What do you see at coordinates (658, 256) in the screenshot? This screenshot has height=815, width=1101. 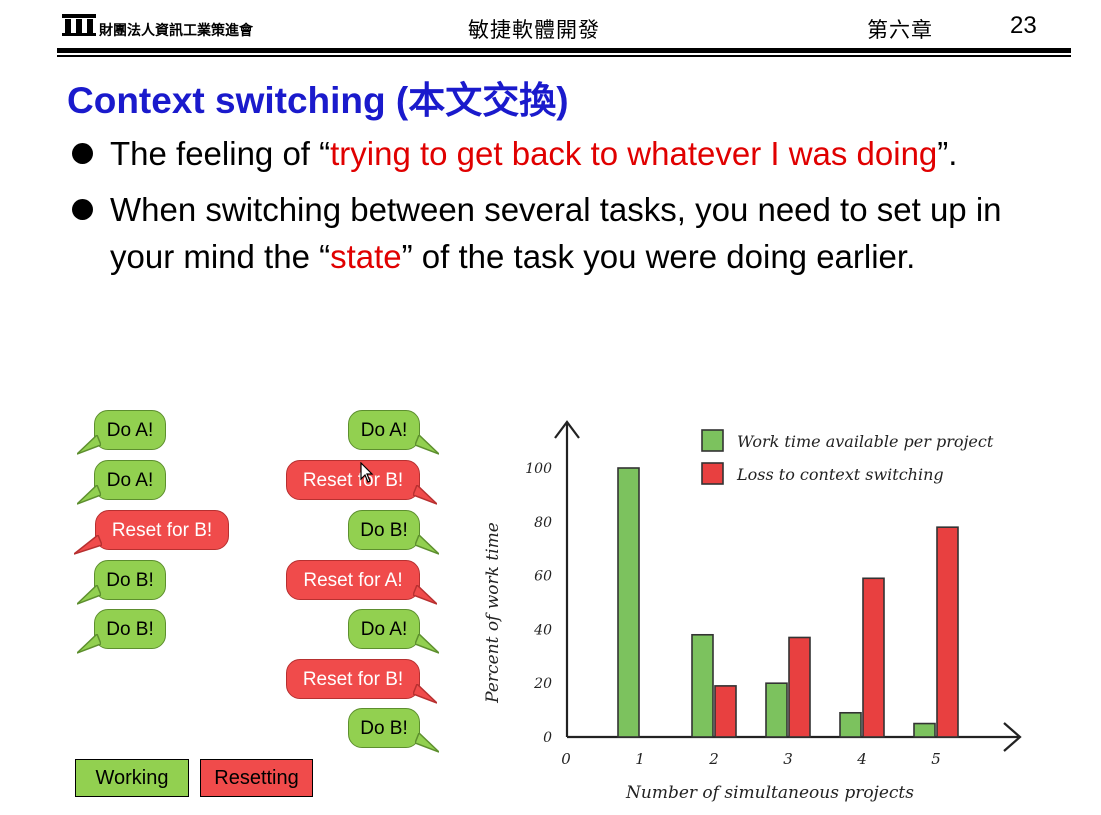 I see `bullet-text-end: ” of the task you were doing earlier.` at bounding box center [658, 256].